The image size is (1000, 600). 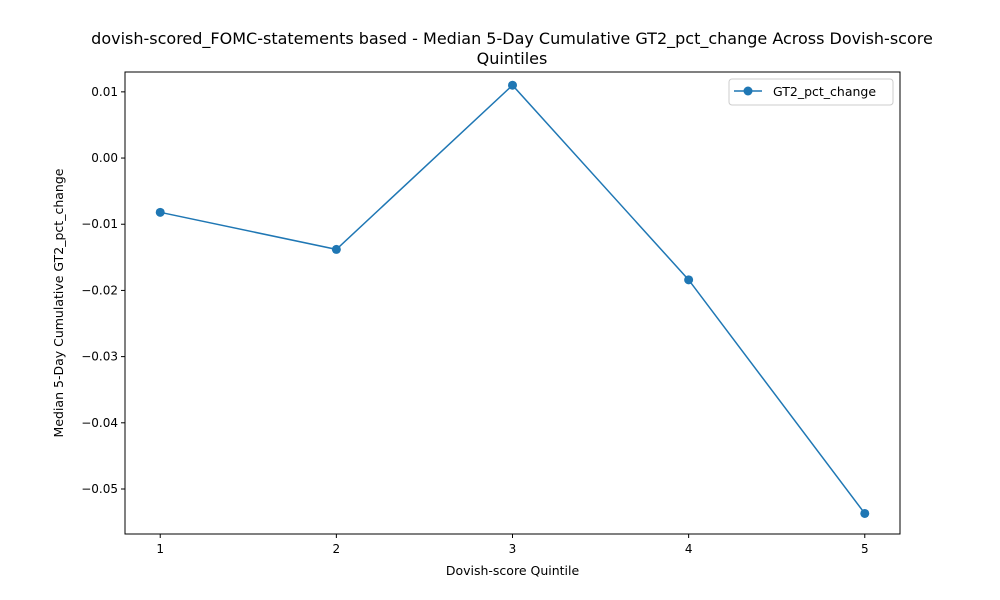 I want to click on y-tick-label: 0.00, so click(x=104, y=158).